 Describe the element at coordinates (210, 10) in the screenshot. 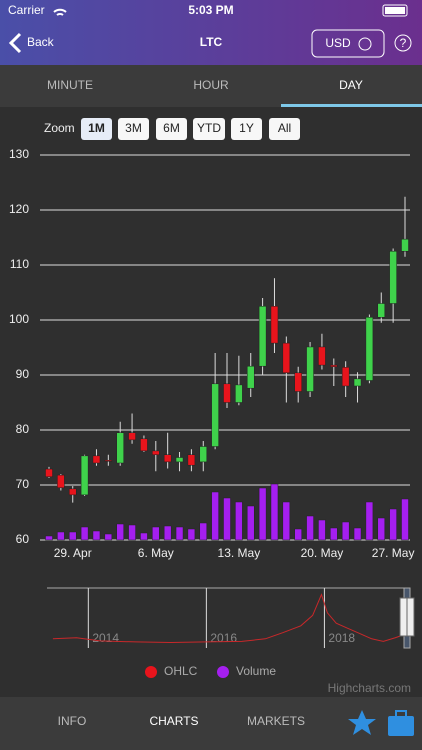

I see `clock: 5:03 PM` at that location.